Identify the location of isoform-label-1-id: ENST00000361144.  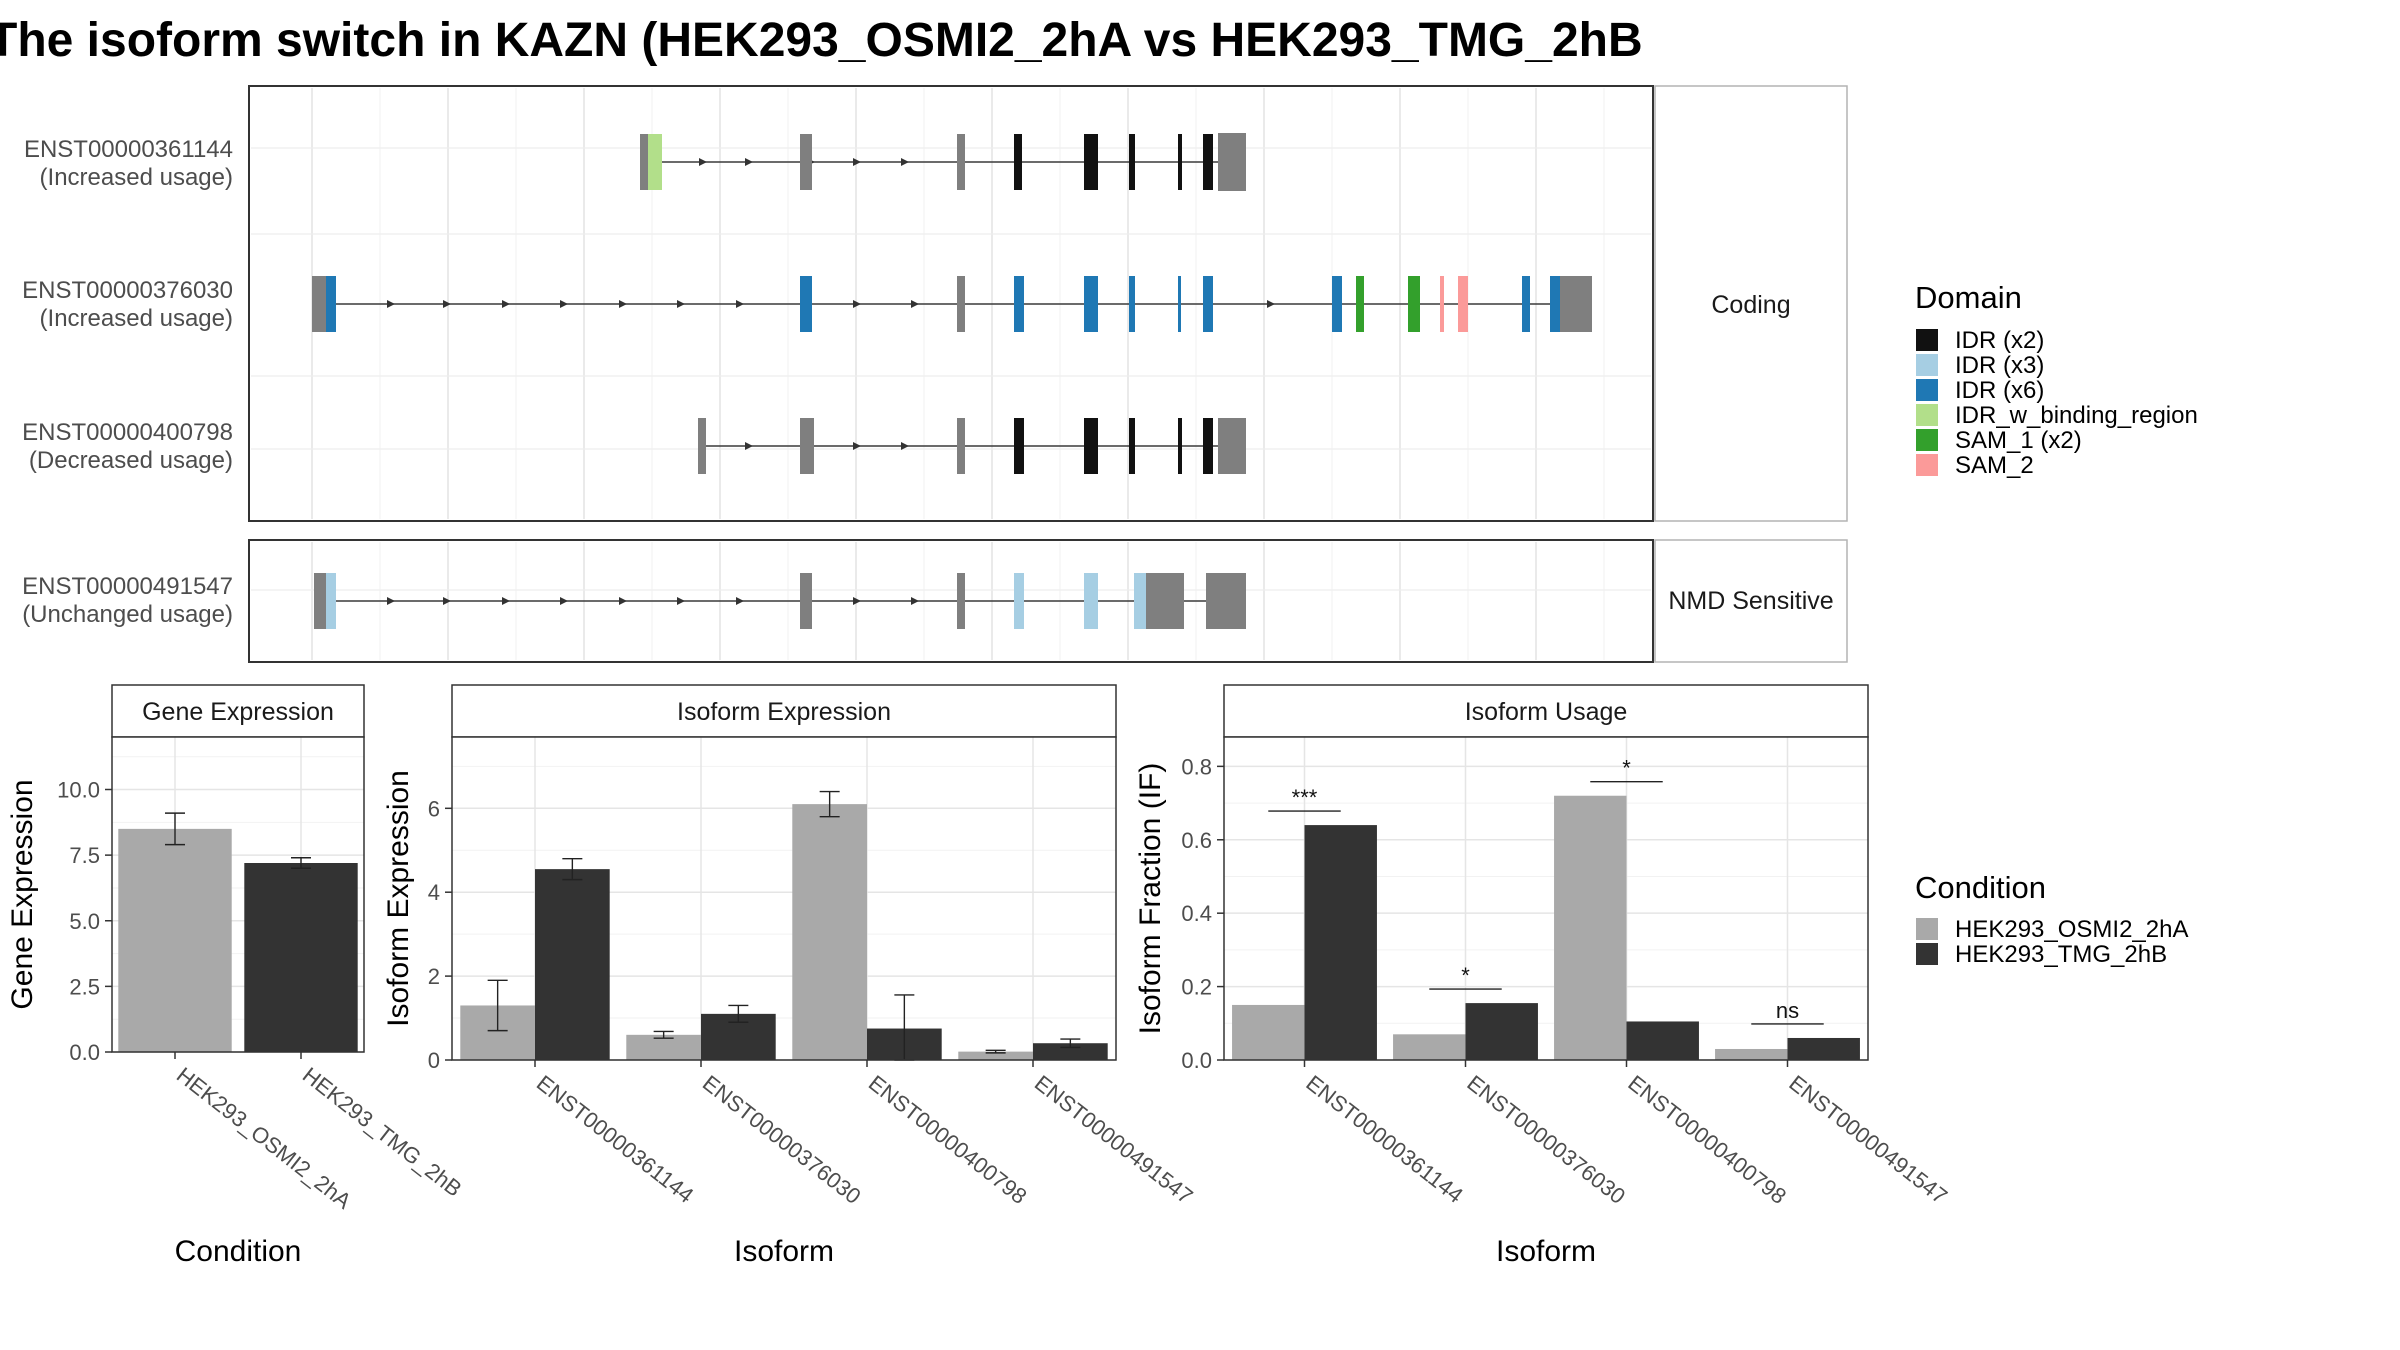
(128, 149).